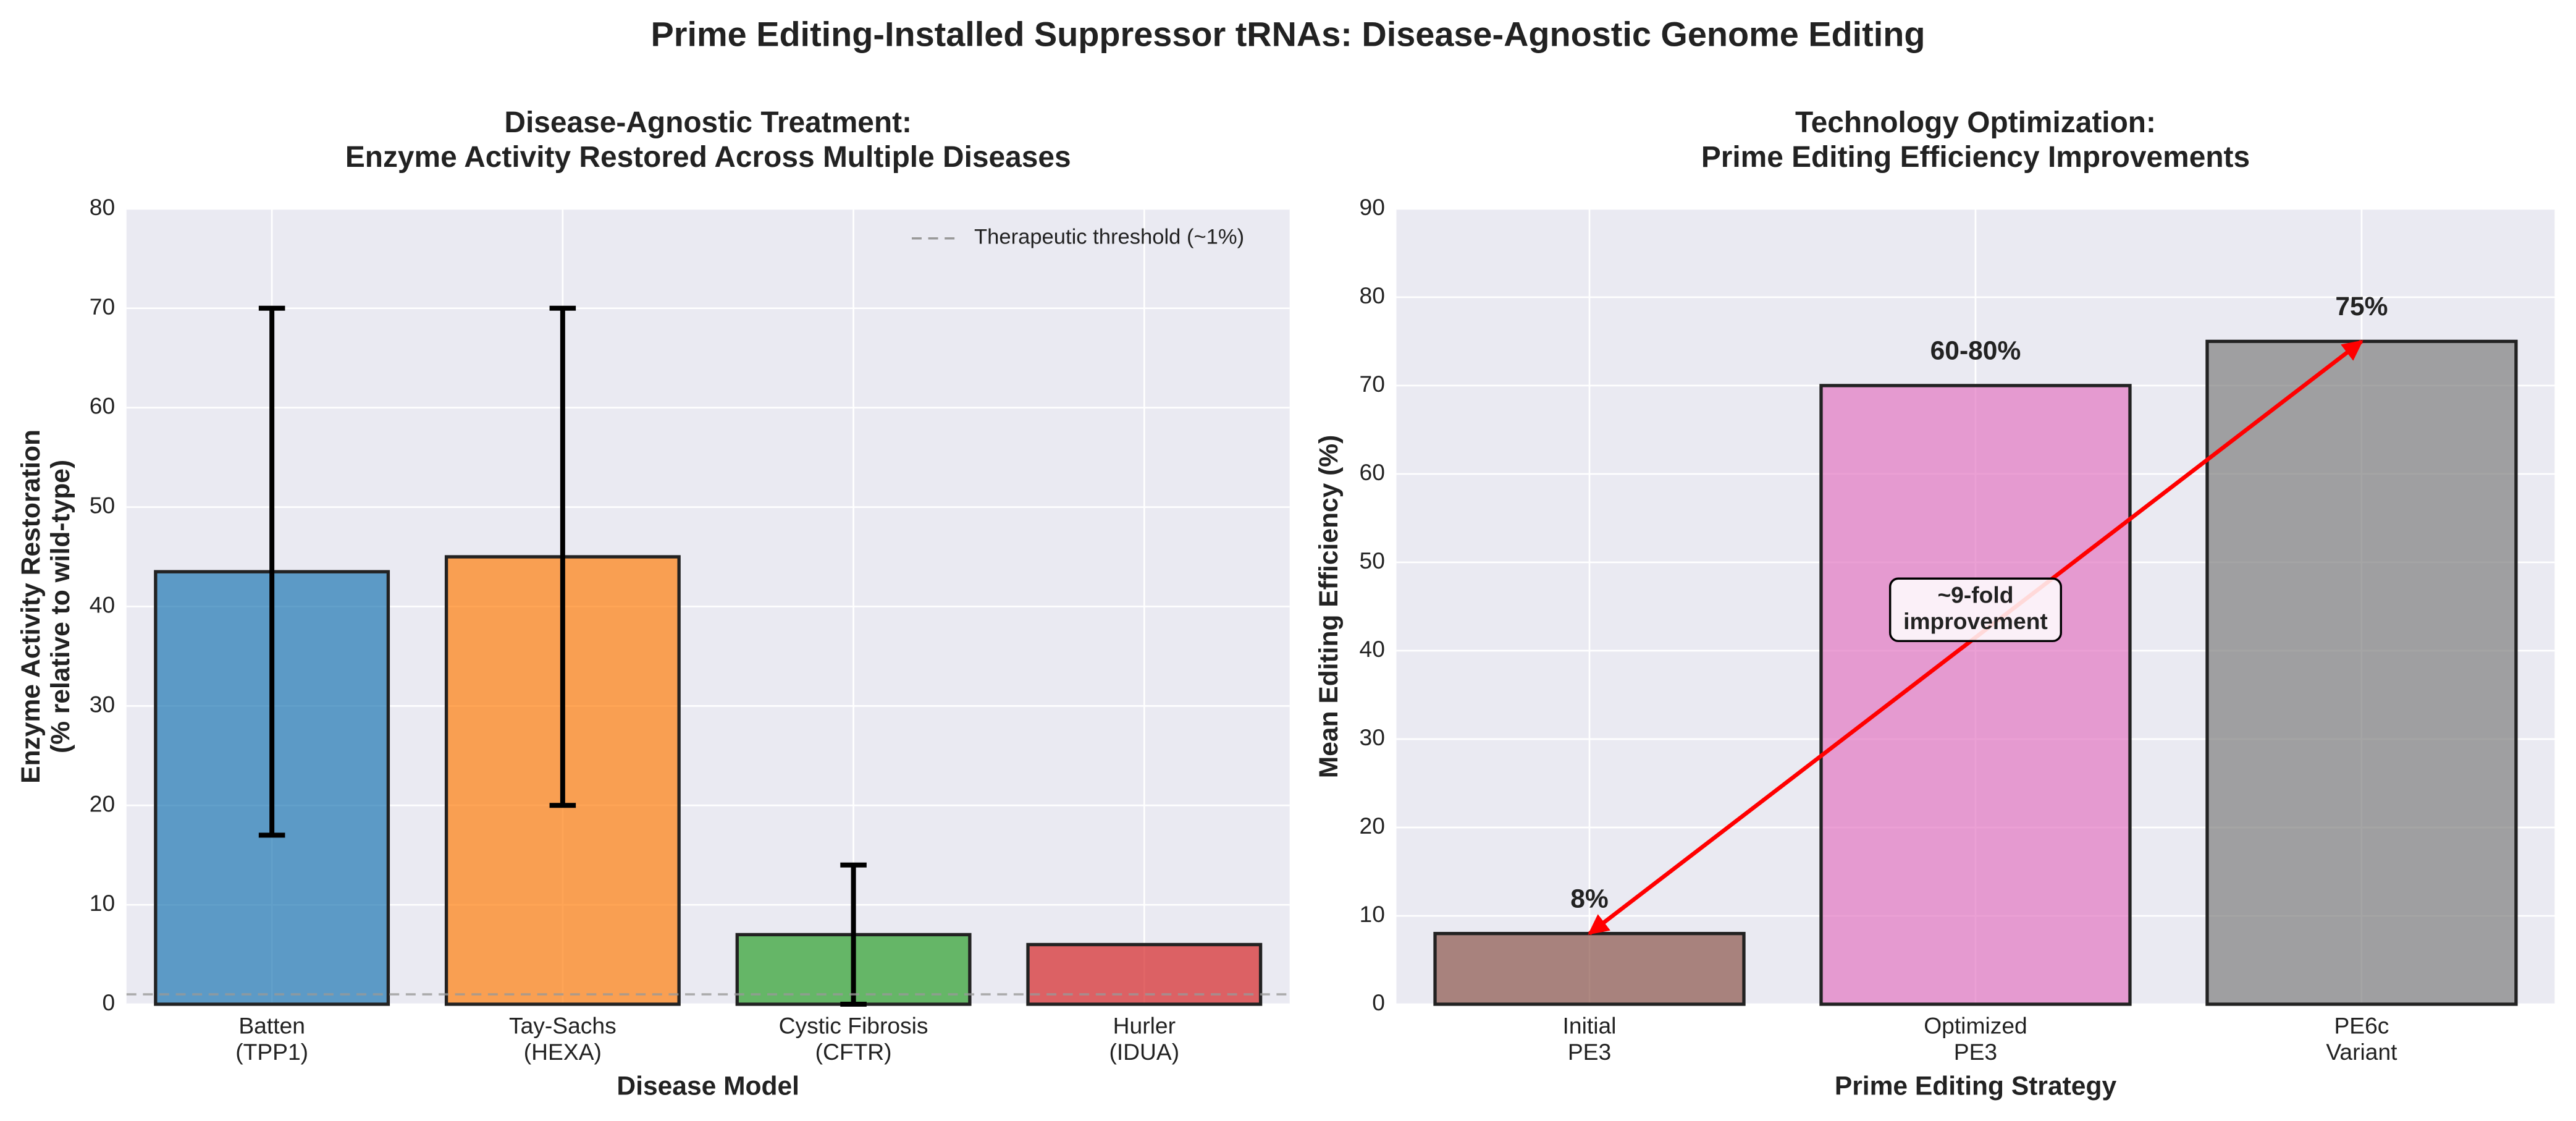 The width and height of the screenshot is (2576, 1121). Describe the element at coordinates (271, 1038) in the screenshot. I see `x-tick-label: Batten (TPP1)` at that location.